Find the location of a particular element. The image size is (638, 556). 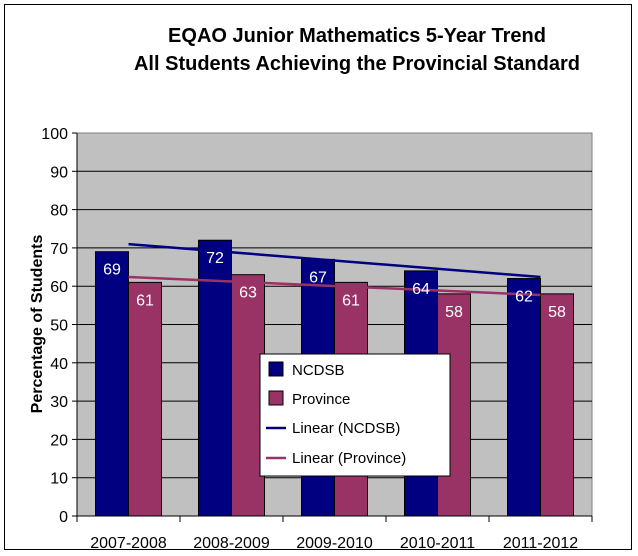

y-tick-label-0: 0 is located at coordinates (63, 517).